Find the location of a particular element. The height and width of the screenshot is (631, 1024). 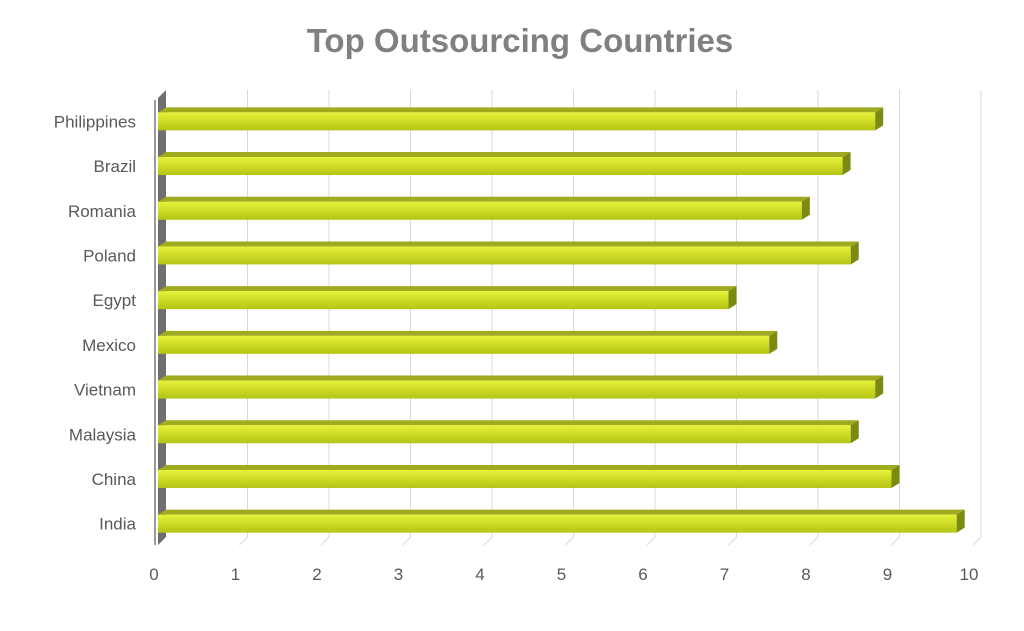

x-tick-label: 7 is located at coordinates (724, 574).